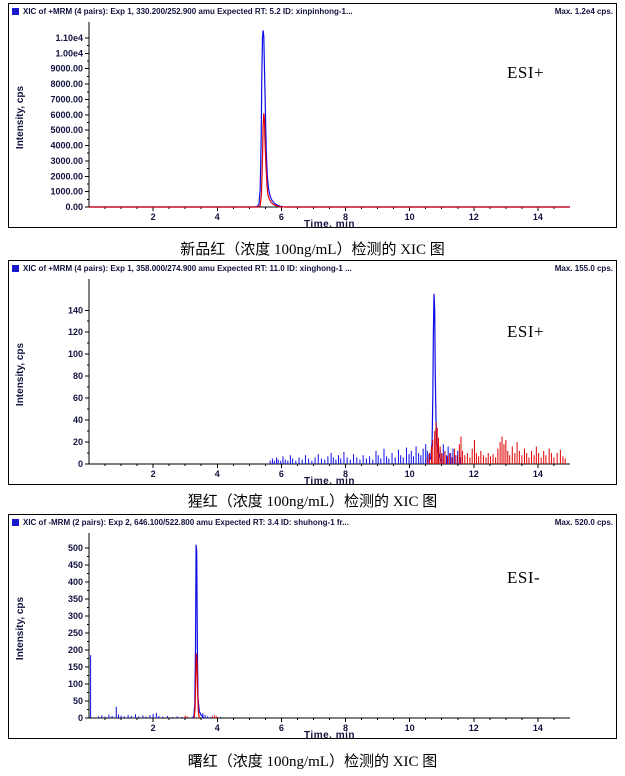 The width and height of the screenshot is (625, 776). What do you see at coordinates (69, 38) in the screenshot?
I see `svg-text: 1.10e4` at bounding box center [69, 38].